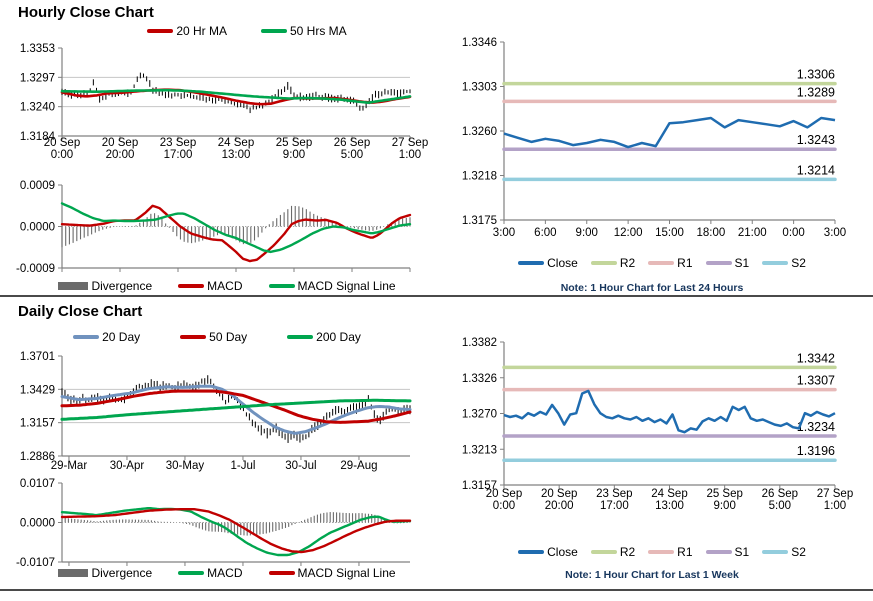  Describe the element at coordinates (587, 233) in the screenshot. I see `svg-text: 9:00` at that location.